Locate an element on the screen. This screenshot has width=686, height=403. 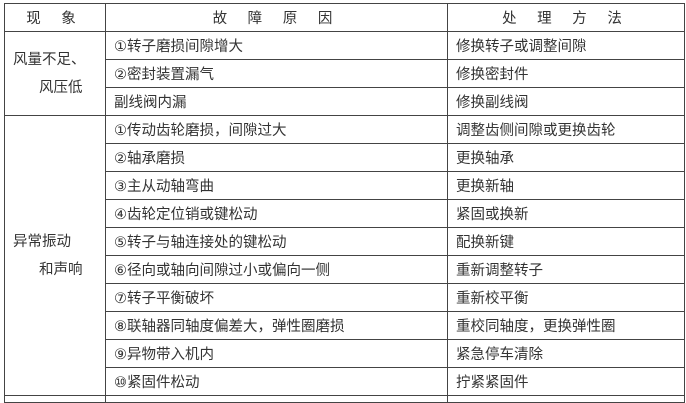
remedy-cell: 修换转子或调整间隙 is located at coordinates (566, 45).